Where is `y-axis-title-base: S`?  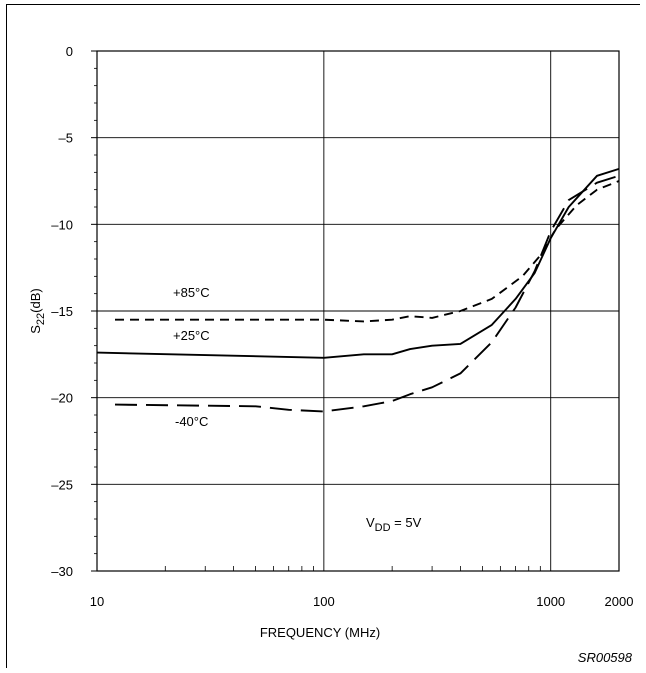
y-axis-title-base: S is located at coordinates (35, 329).